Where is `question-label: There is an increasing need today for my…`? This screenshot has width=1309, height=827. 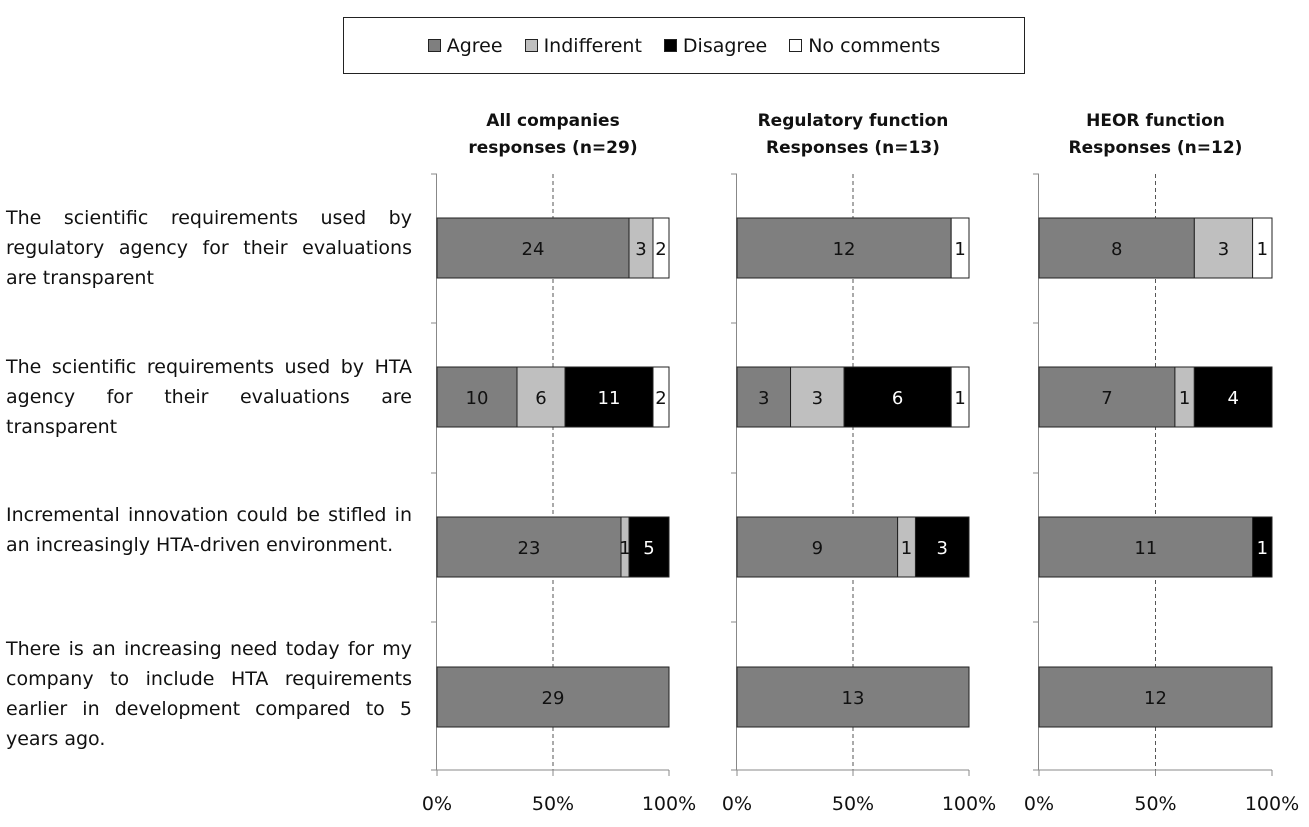 question-label: There is an increasing need today for my… is located at coordinates (209, 694).